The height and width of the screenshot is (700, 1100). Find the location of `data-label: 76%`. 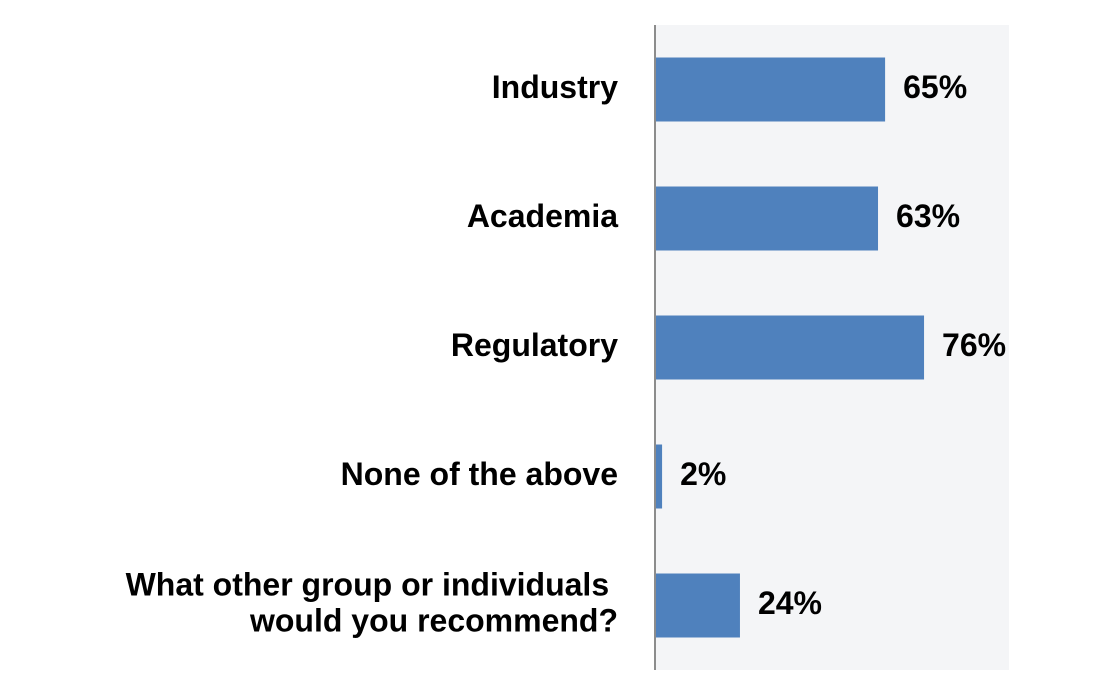

data-label: 76% is located at coordinates (974, 345).